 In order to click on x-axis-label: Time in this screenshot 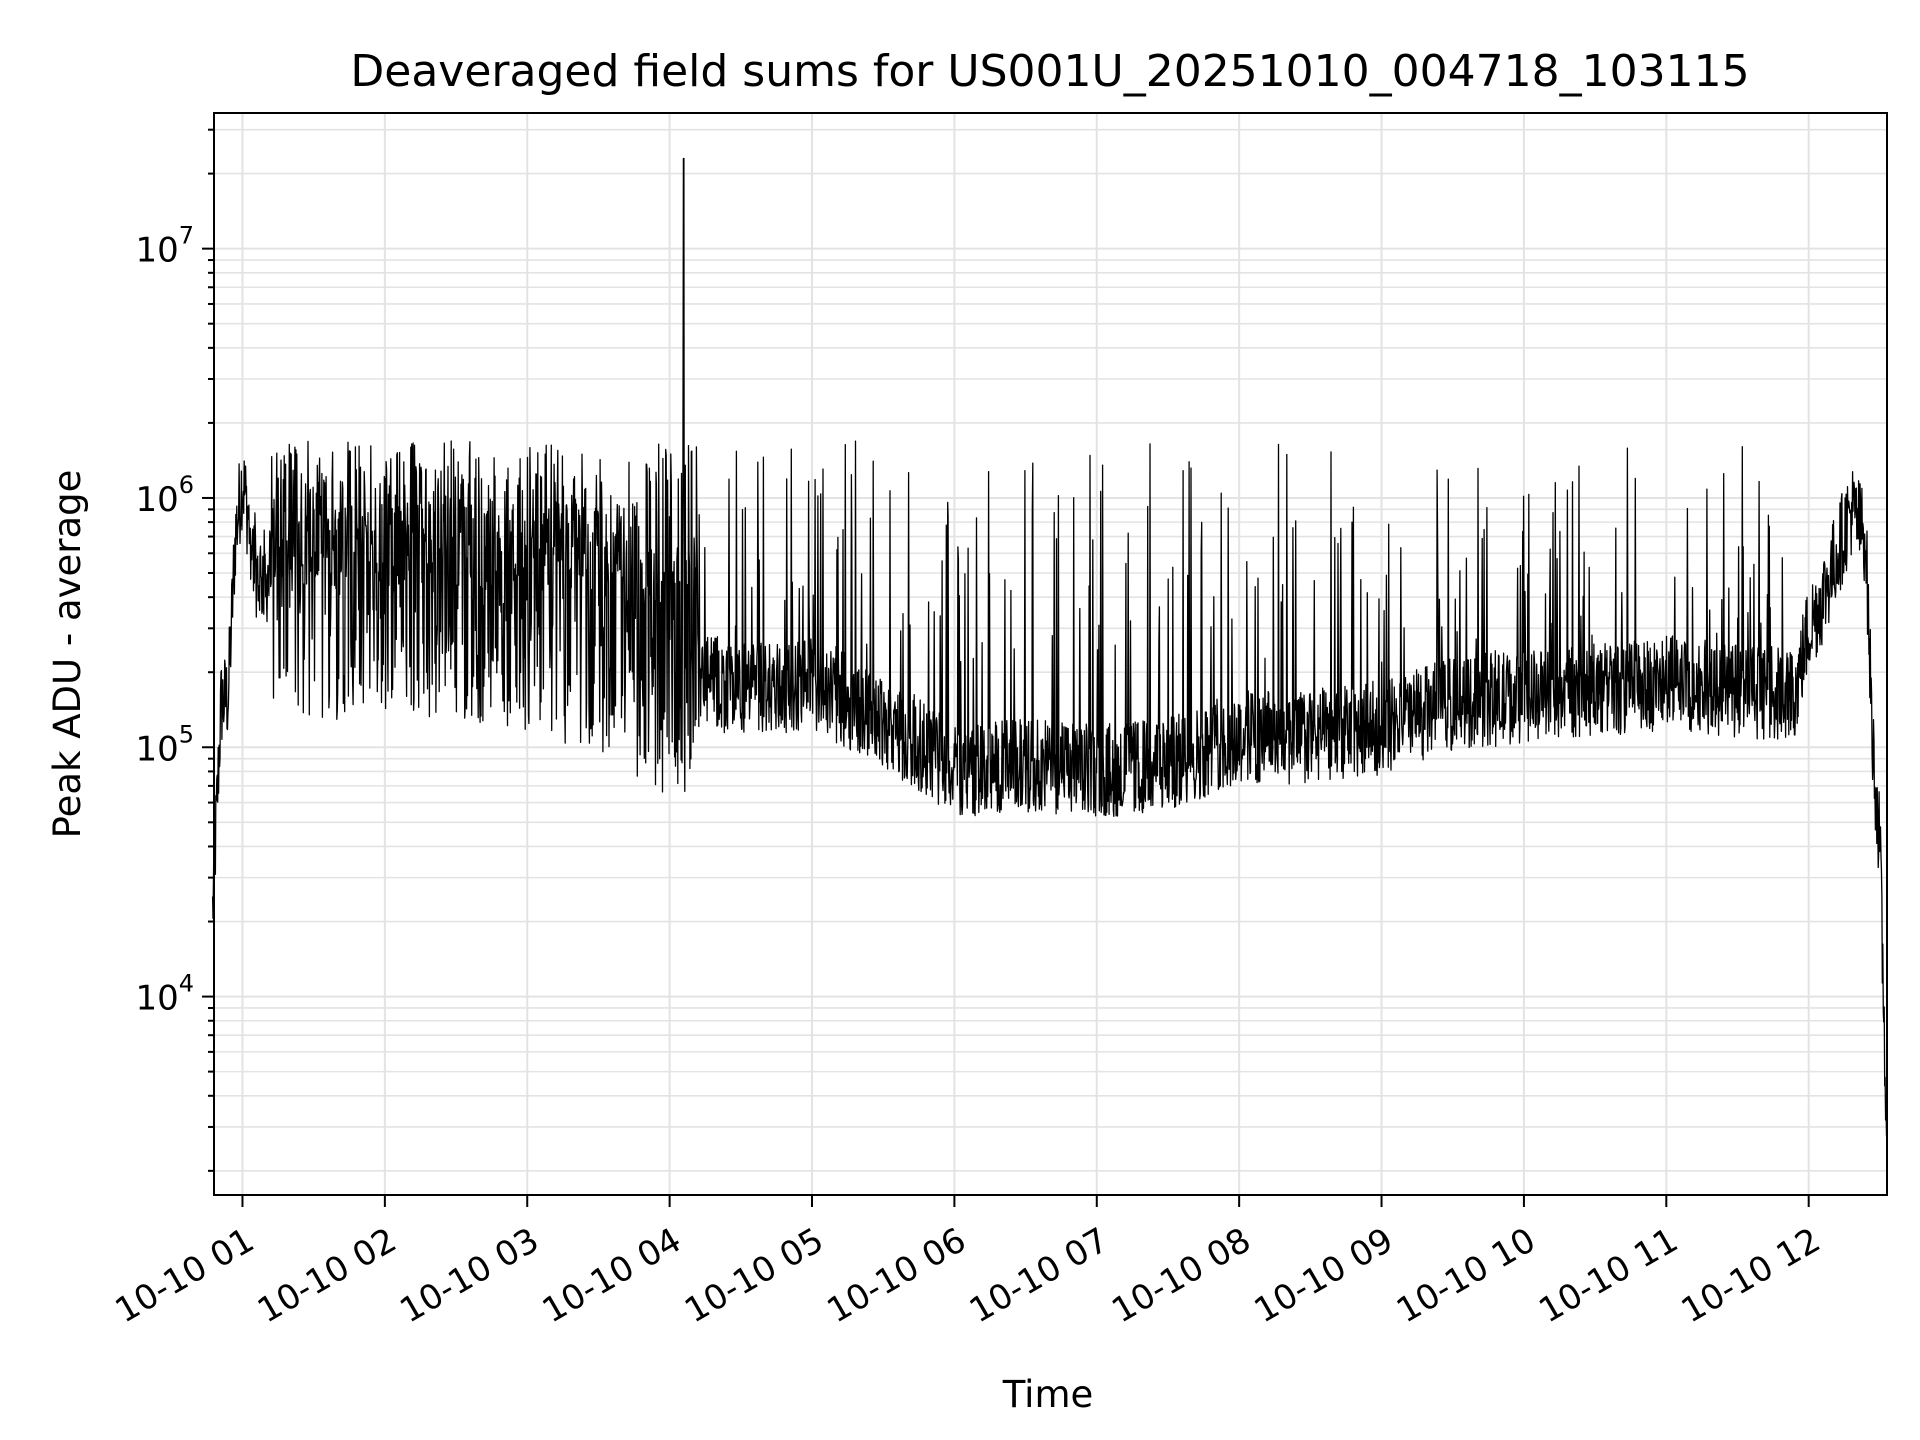, I will do `click(1048, 1394)`.